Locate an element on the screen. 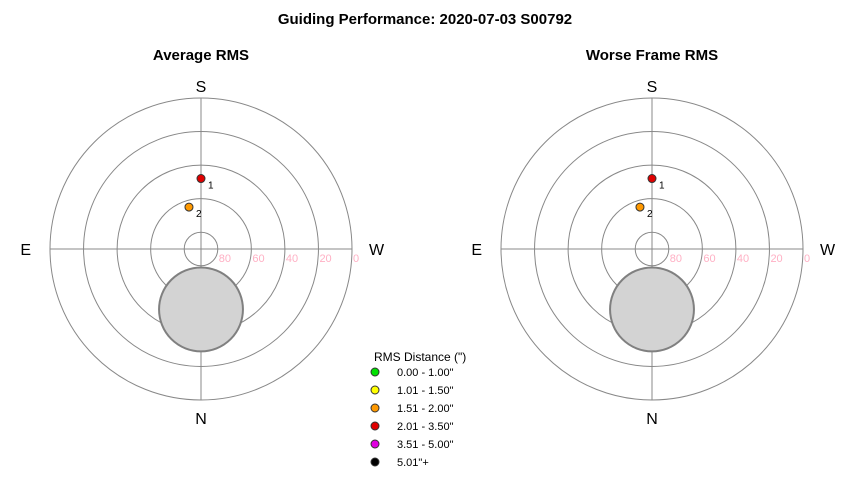 The height and width of the screenshot is (480, 850). legend-label: 5.01"+ is located at coordinates (413, 463).